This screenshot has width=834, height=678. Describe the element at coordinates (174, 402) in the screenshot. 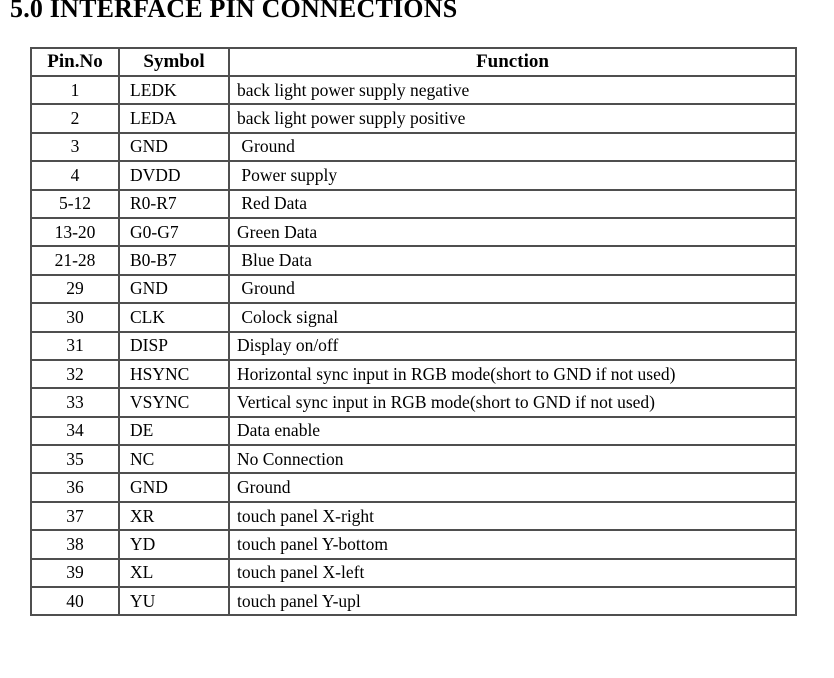

I see `symbol-cell: VSYNC` at that location.